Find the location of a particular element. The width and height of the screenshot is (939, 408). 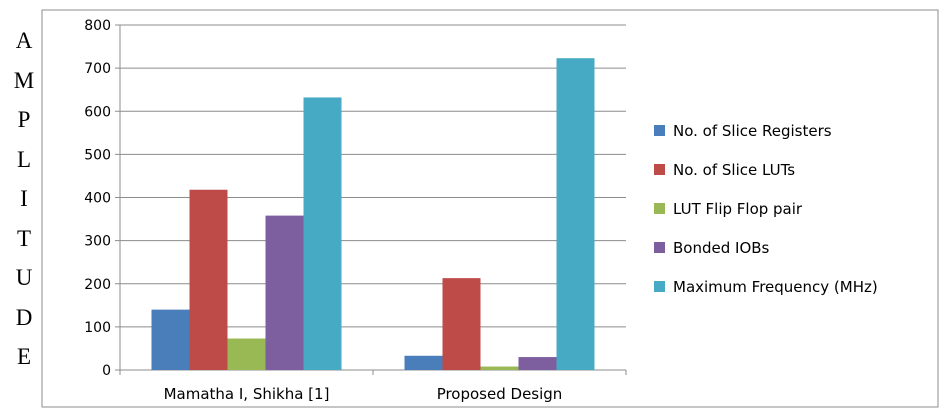

y-tick-label: 800 is located at coordinates (97, 26).